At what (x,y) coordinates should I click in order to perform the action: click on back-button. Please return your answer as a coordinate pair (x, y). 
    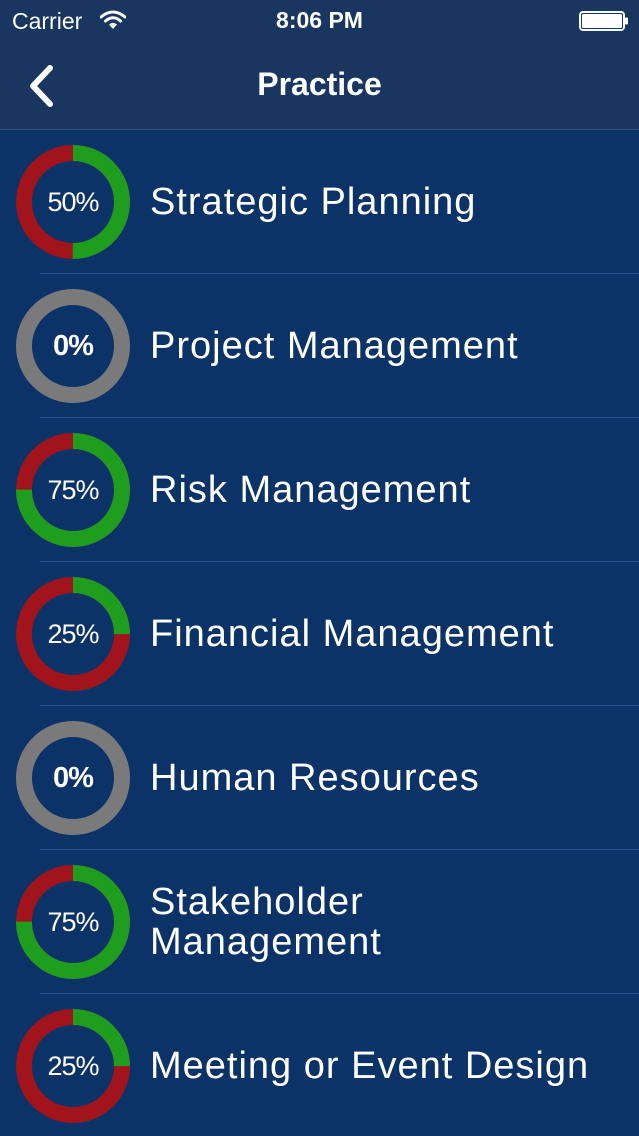
    Looking at the image, I should click on (41, 86).